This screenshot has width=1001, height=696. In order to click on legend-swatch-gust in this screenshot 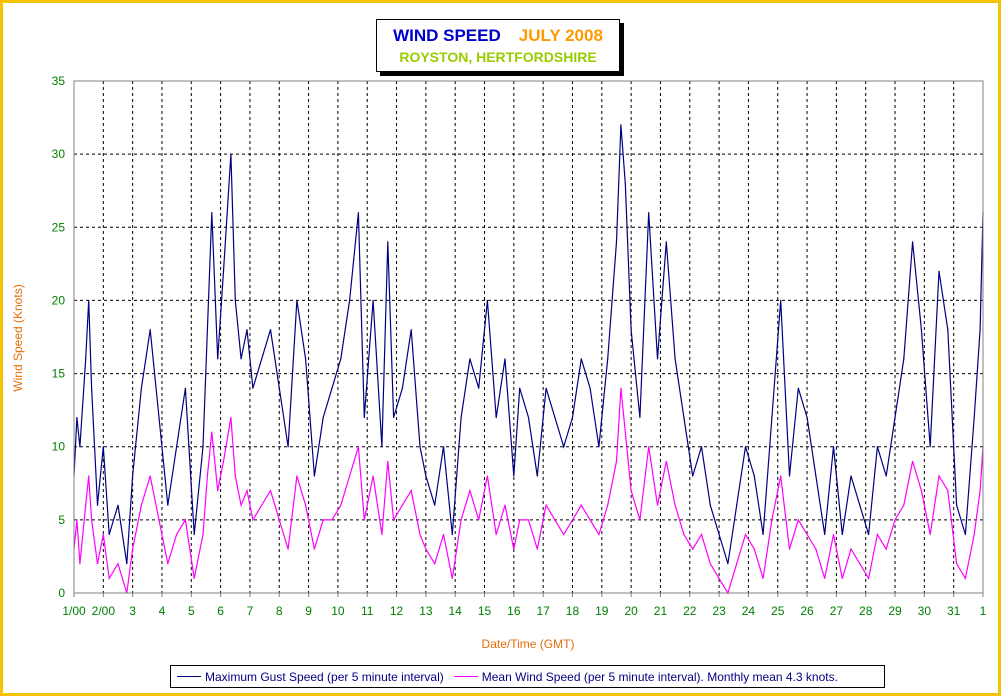, I will do `click(189, 676)`.